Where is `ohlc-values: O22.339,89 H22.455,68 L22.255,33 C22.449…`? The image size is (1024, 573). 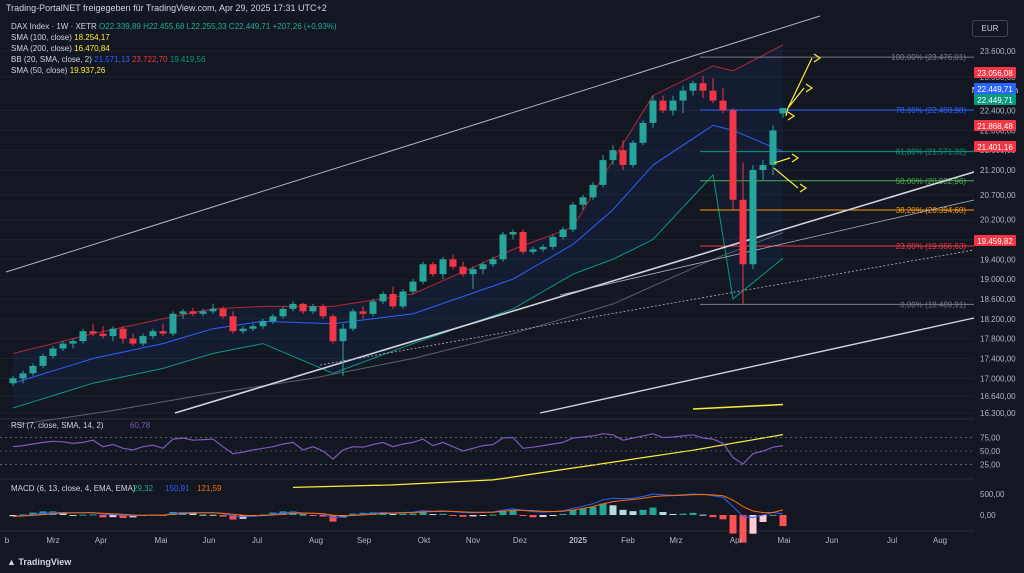 ohlc-values: O22.339,89 H22.455,68 L22.255,33 C22.449… is located at coordinates (218, 26).